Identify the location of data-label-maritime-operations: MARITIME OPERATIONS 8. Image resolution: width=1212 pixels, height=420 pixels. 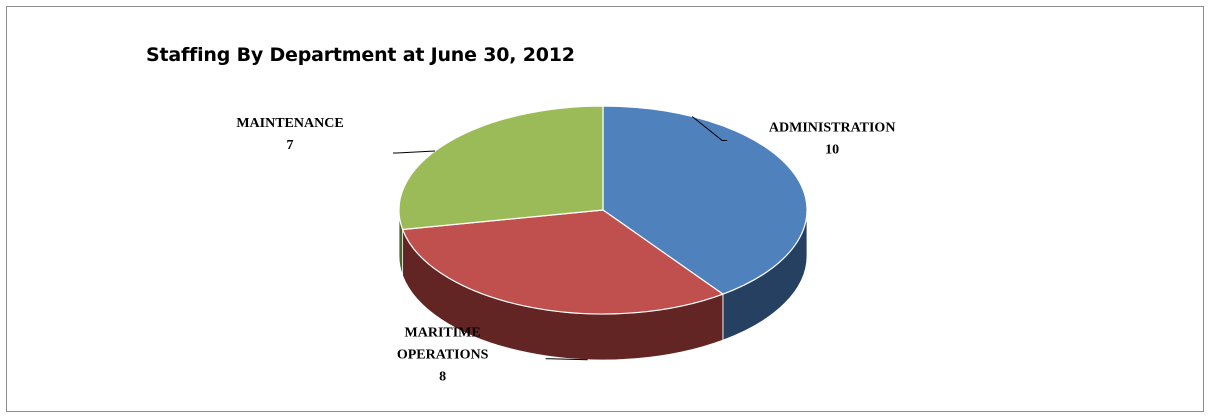
(443, 355).